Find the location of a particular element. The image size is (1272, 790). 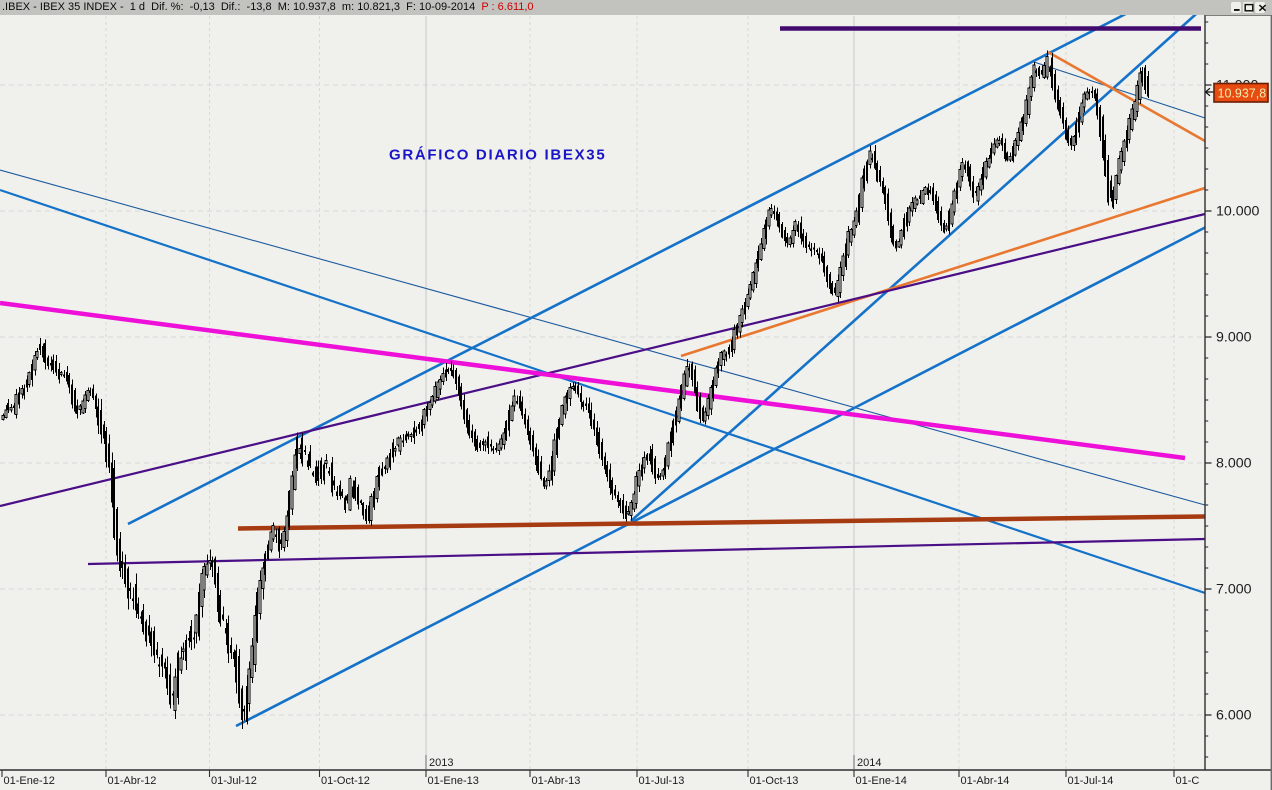

svg-text: 8.000 is located at coordinates (1234, 464).